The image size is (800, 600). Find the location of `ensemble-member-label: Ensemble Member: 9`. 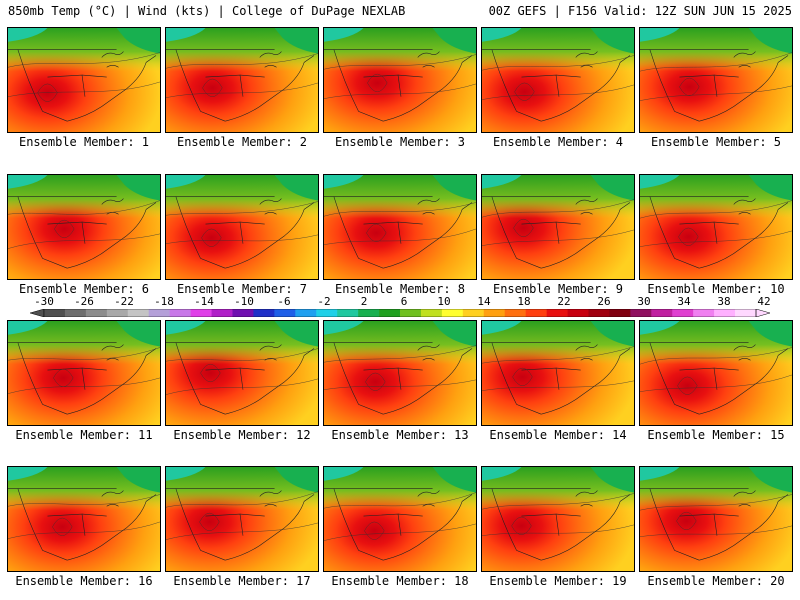

ensemble-member-label: Ensemble Member: 9 is located at coordinates (558, 289).